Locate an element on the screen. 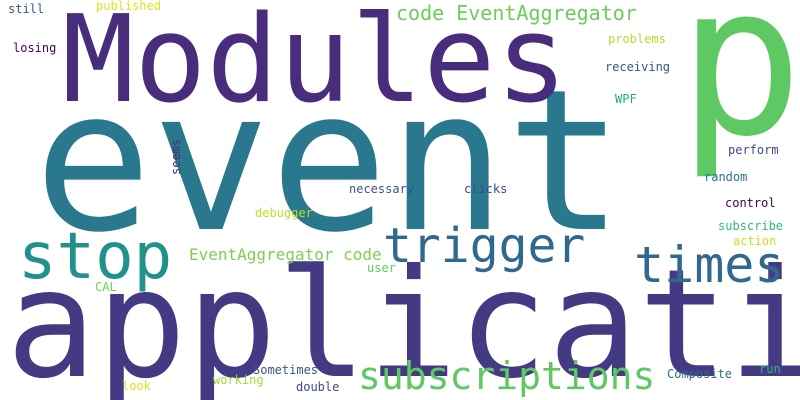  word-p: p is located at coordinates (739, 91).